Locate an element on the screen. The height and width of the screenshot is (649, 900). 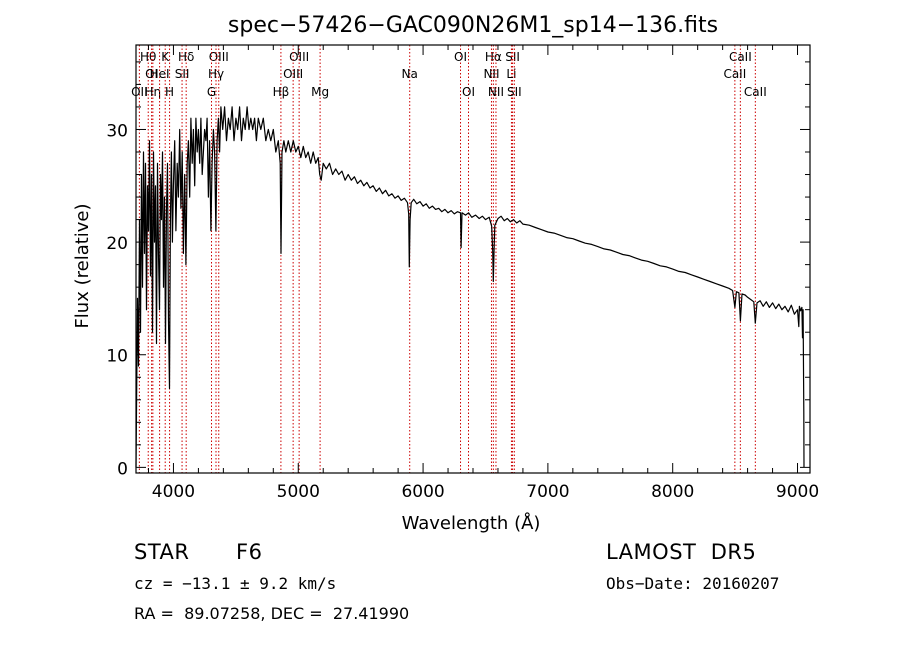
line-label-23: Li is located at coordinates (511, 74).